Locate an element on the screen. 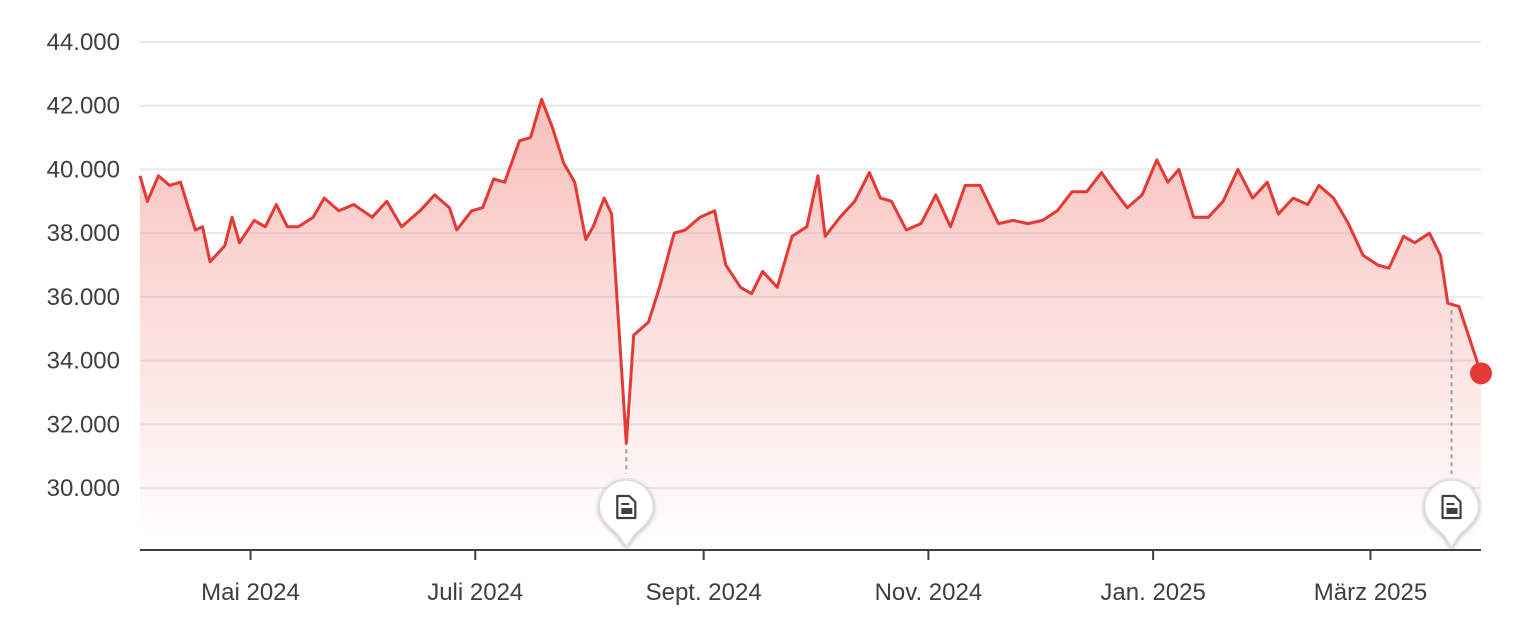 The width and height of the screenshot is (1536, 634). y-tick-label: 34.000 is located at coordinates (83, 361).